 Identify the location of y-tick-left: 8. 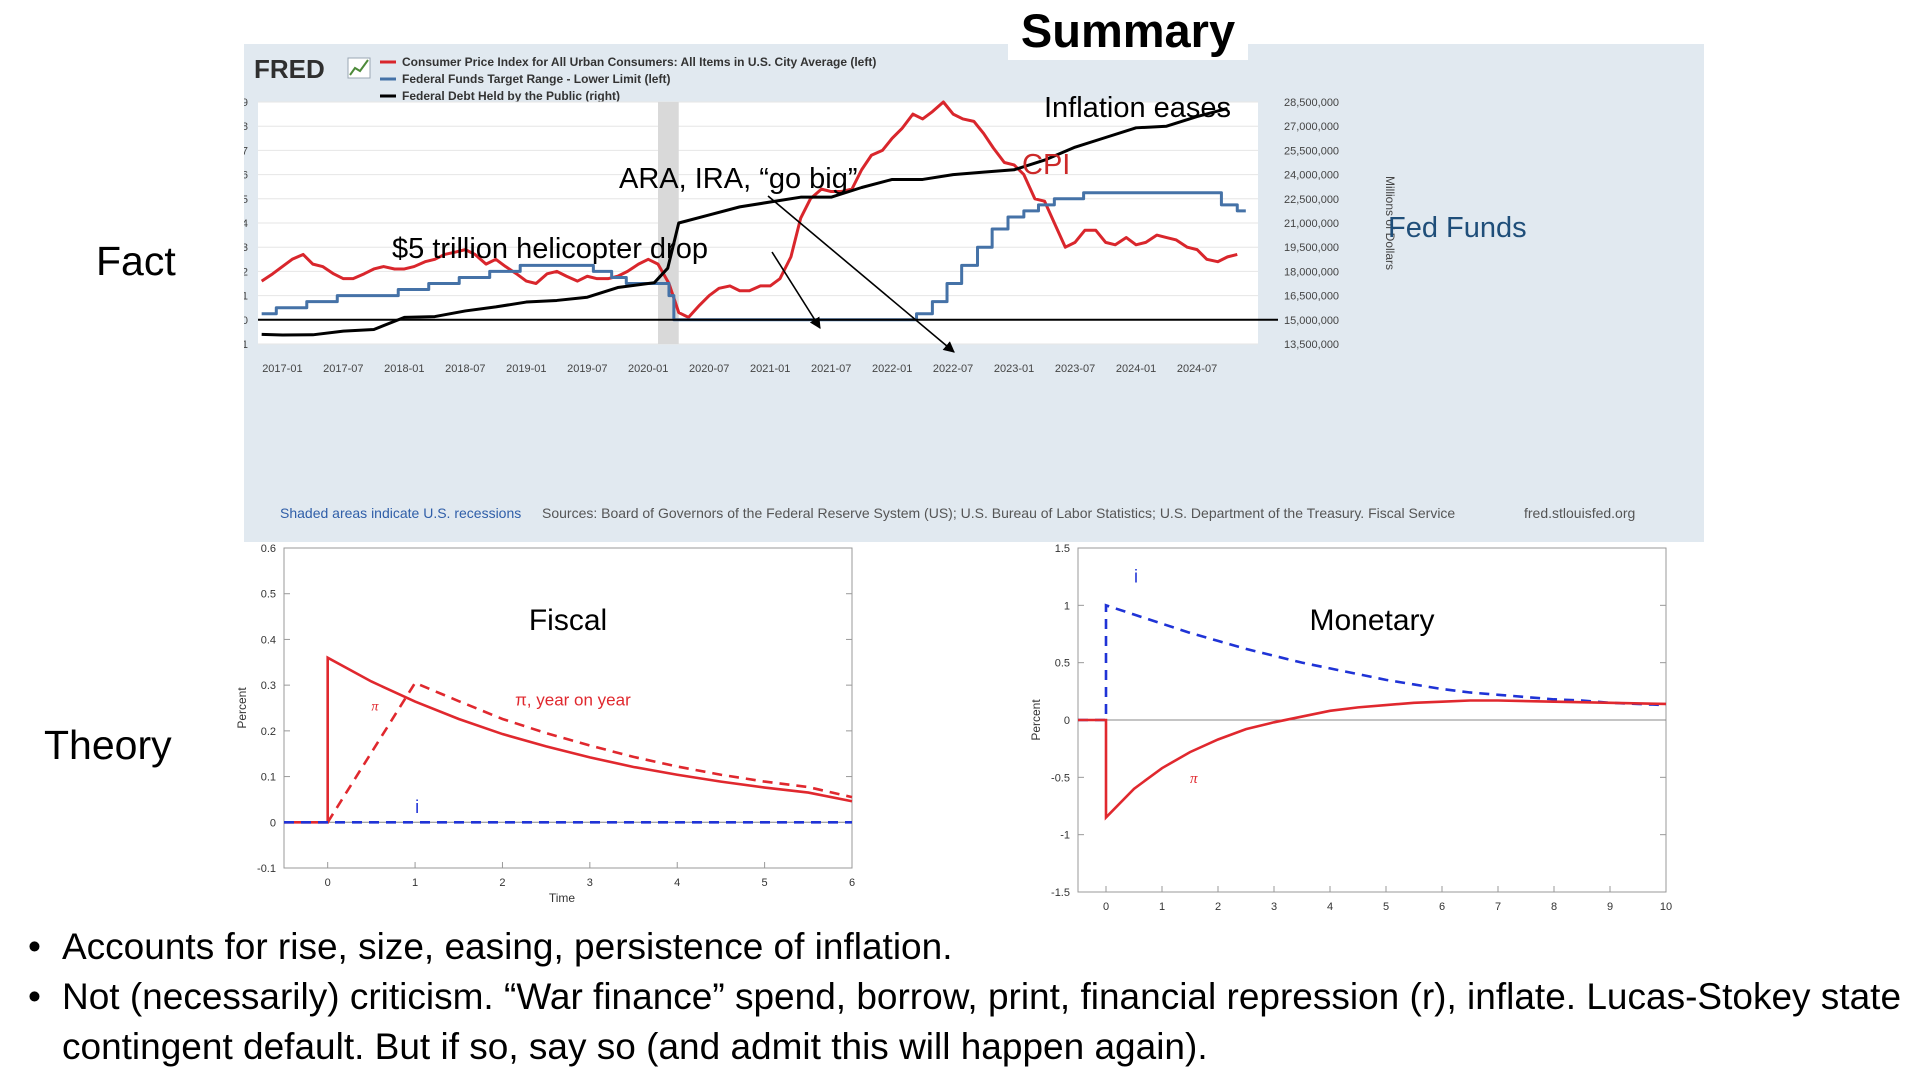
(246, 127).